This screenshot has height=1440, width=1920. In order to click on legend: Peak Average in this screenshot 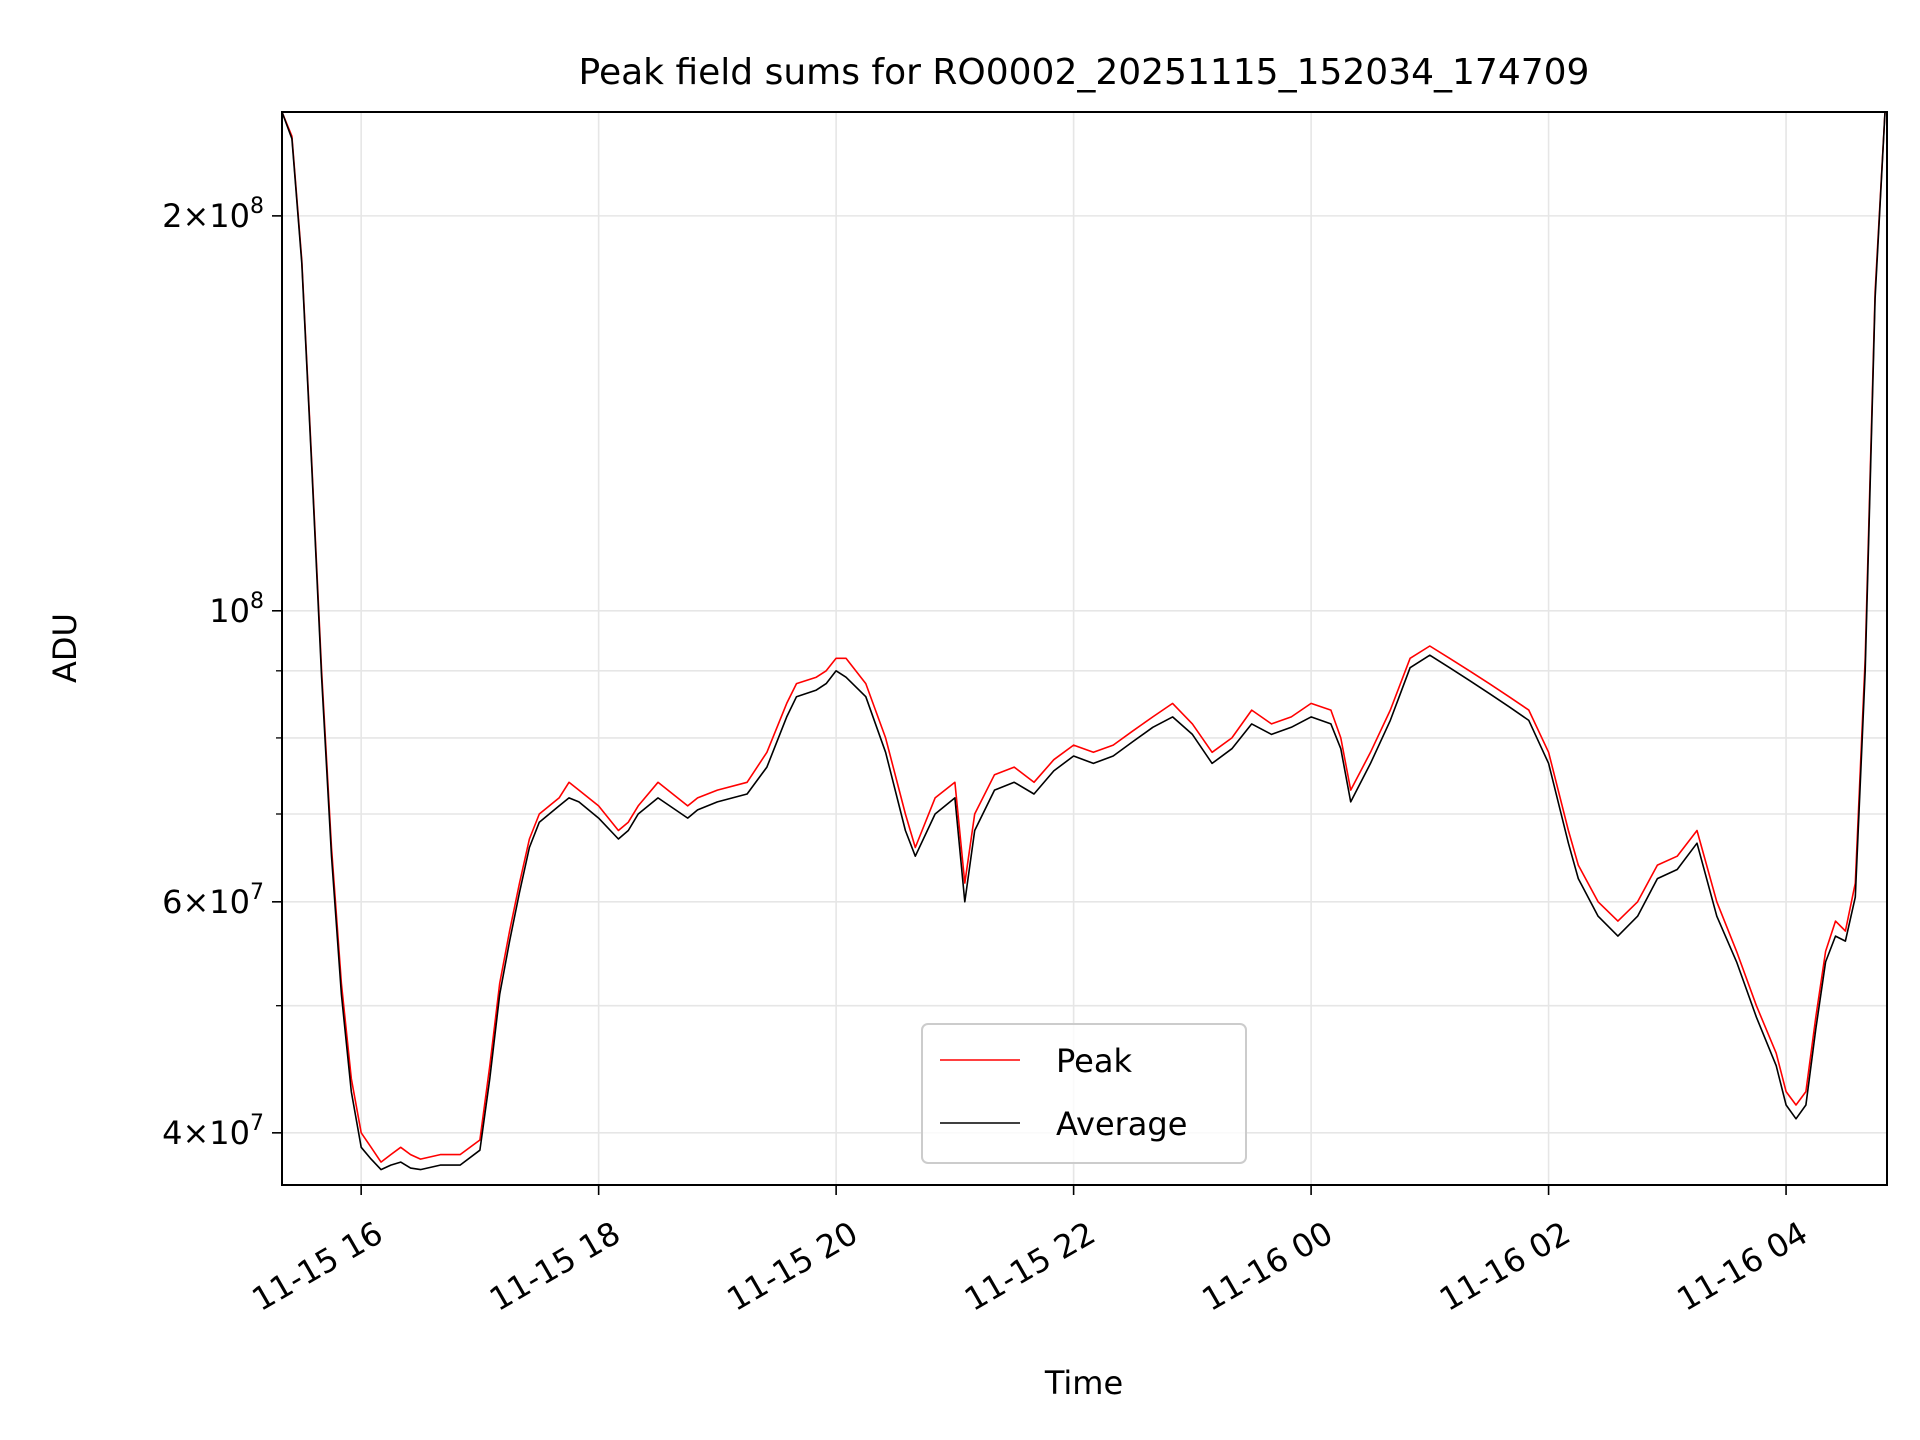, I will do `click(1084, 1093)`.